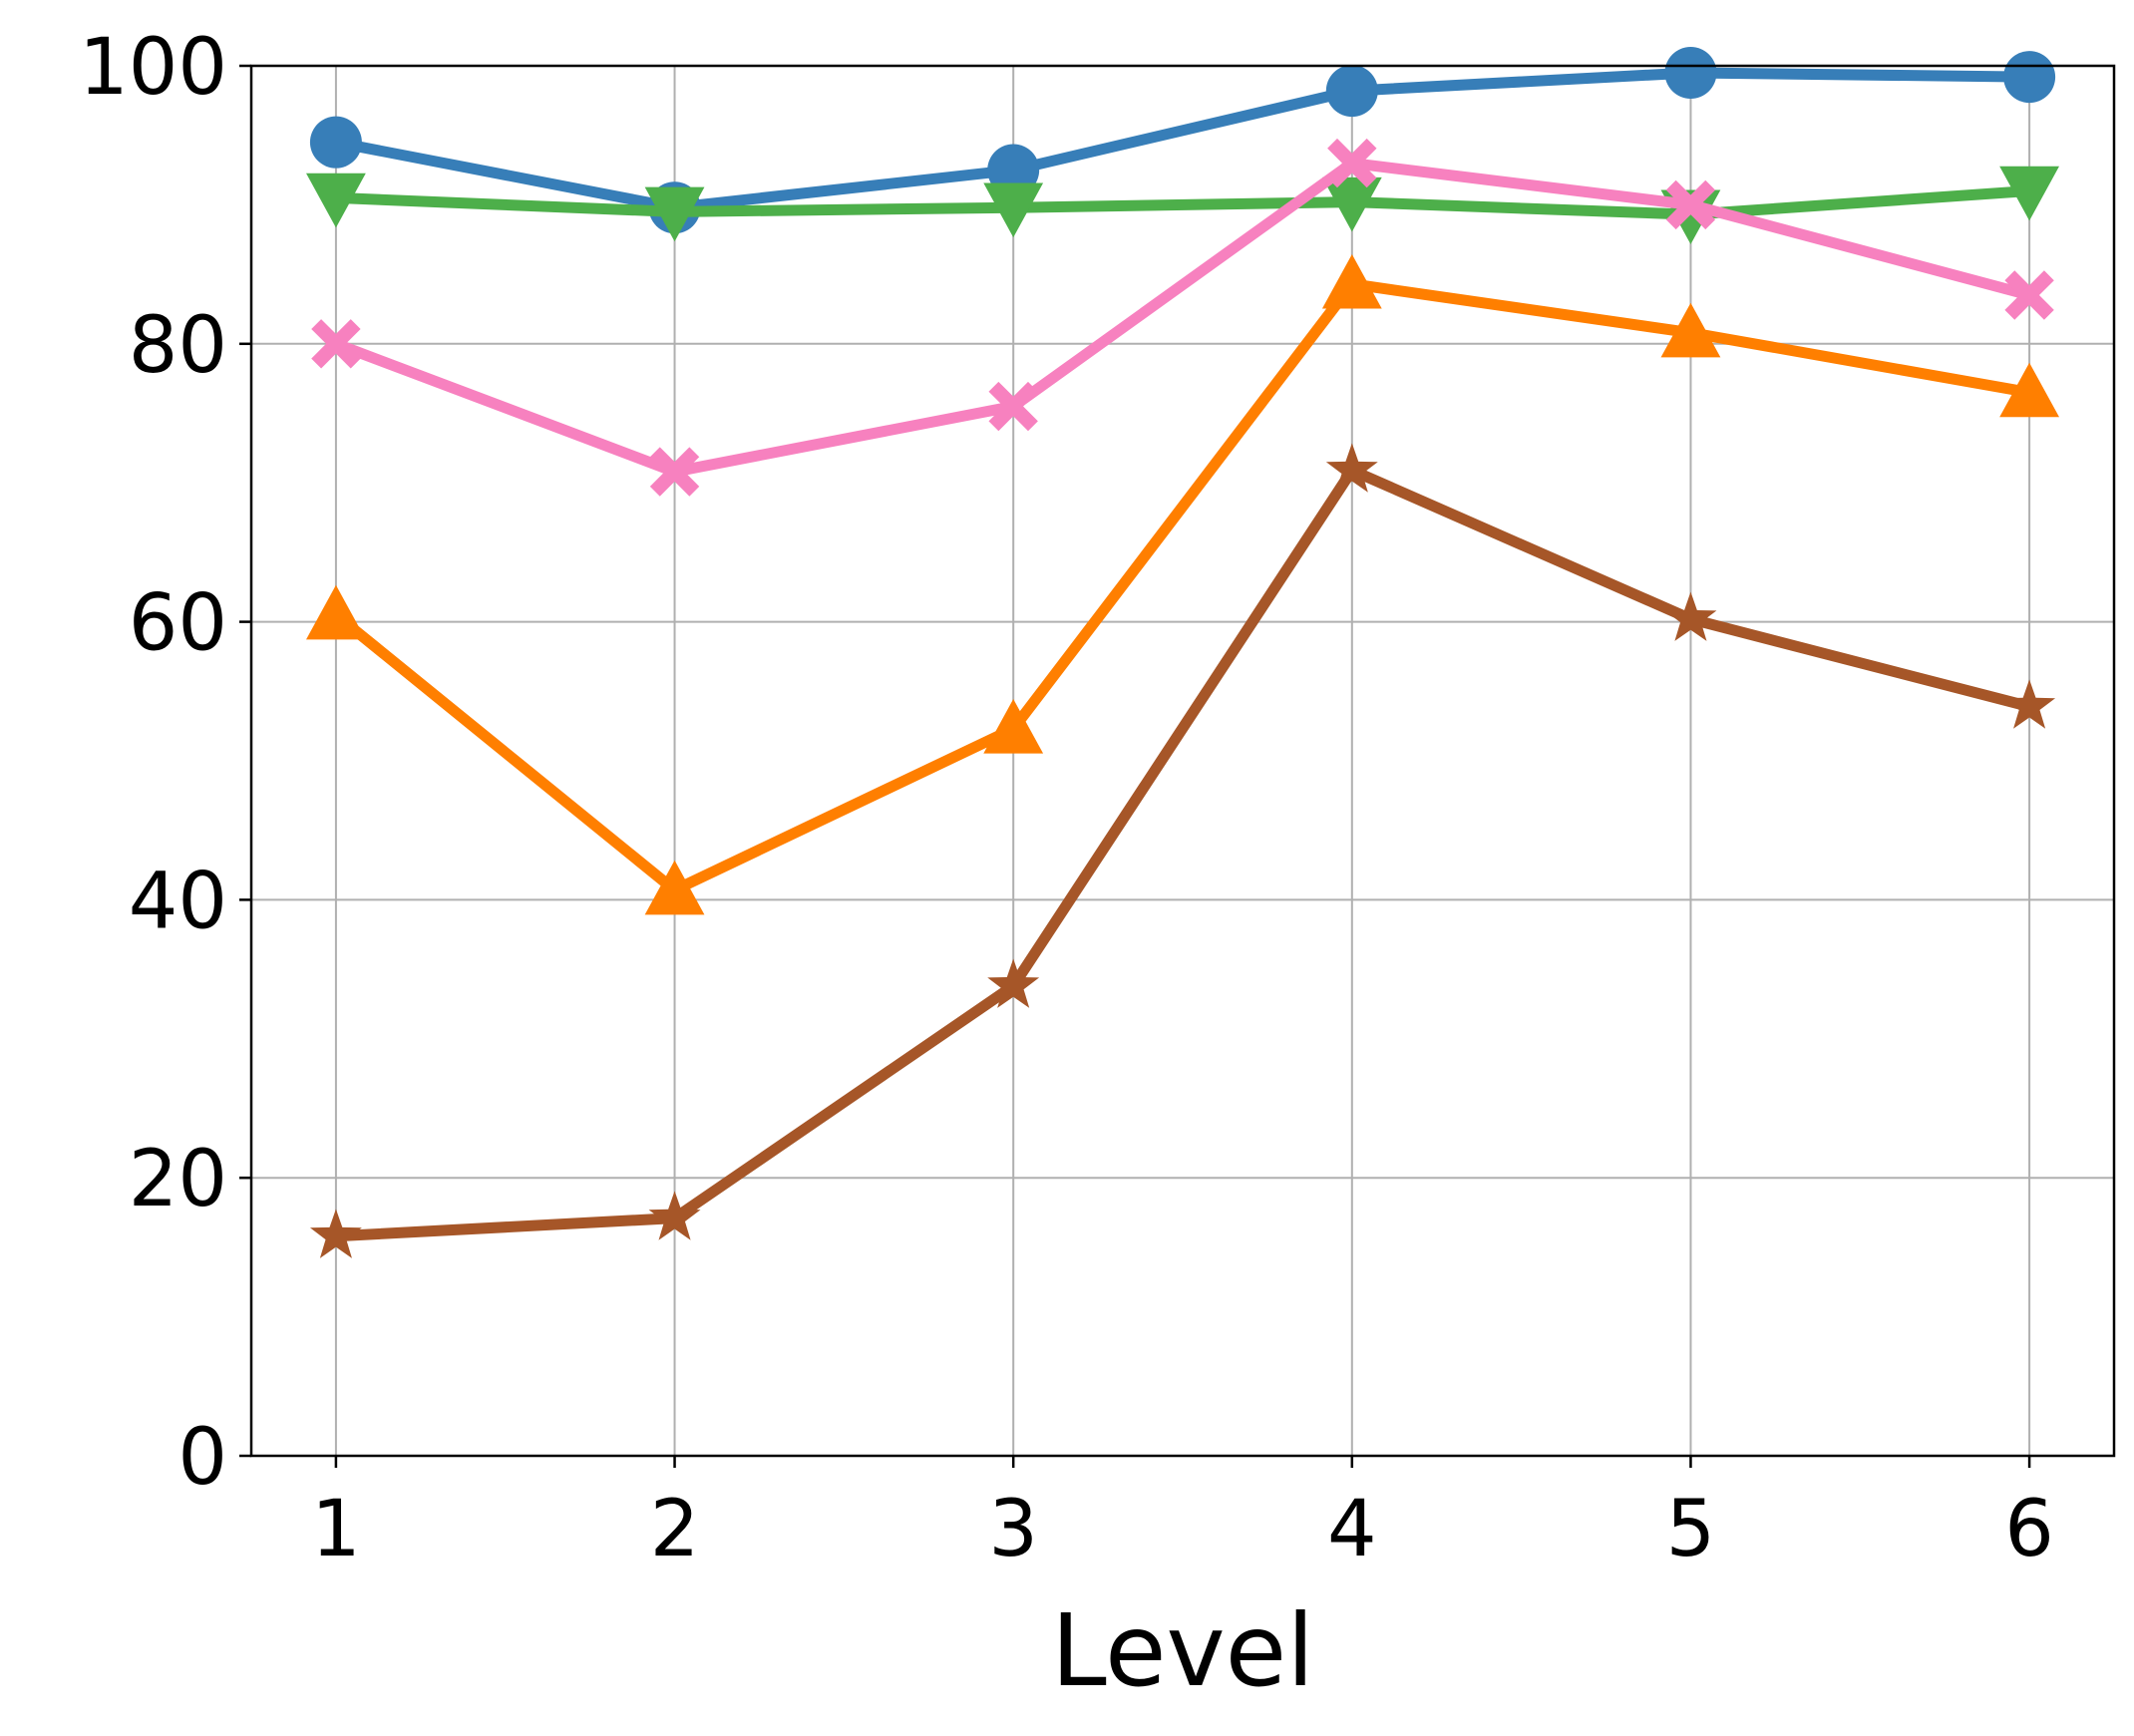 The image size is (2134, 1736). I want to click on x-tick-label: 2, so click(675, 1529).